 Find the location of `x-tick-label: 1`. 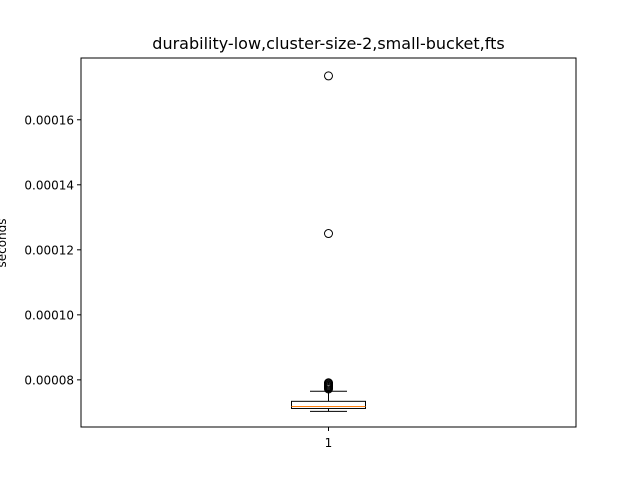

x-tick-label: 1 is located at coordinates (329, 443).